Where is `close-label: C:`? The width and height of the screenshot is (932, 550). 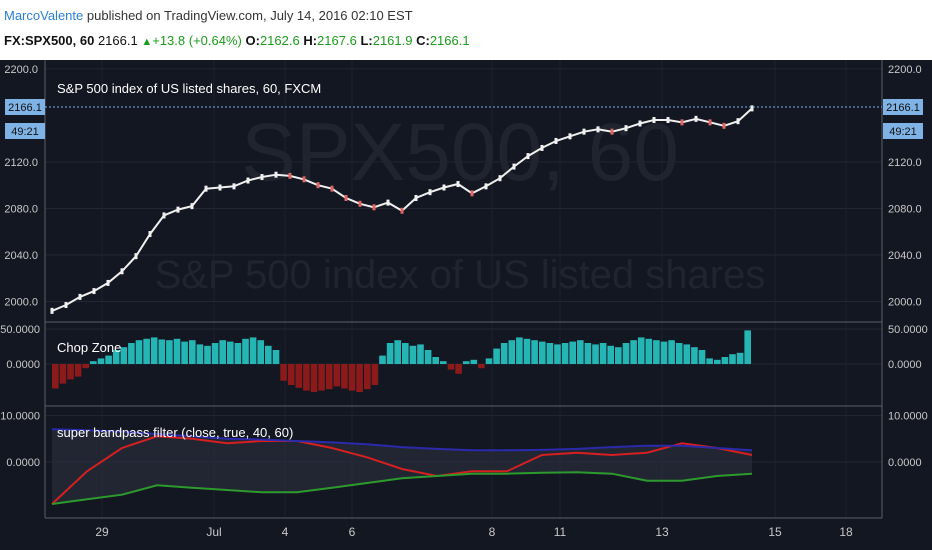
close-label: C: is located at coordinates (423, 40).